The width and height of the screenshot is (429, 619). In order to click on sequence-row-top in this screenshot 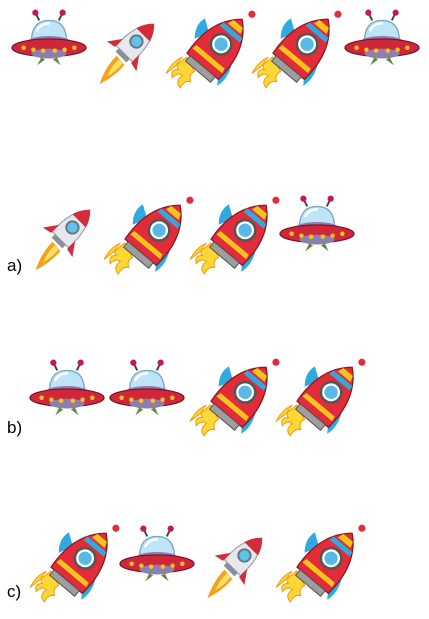, I will do `click(214, 51)`.